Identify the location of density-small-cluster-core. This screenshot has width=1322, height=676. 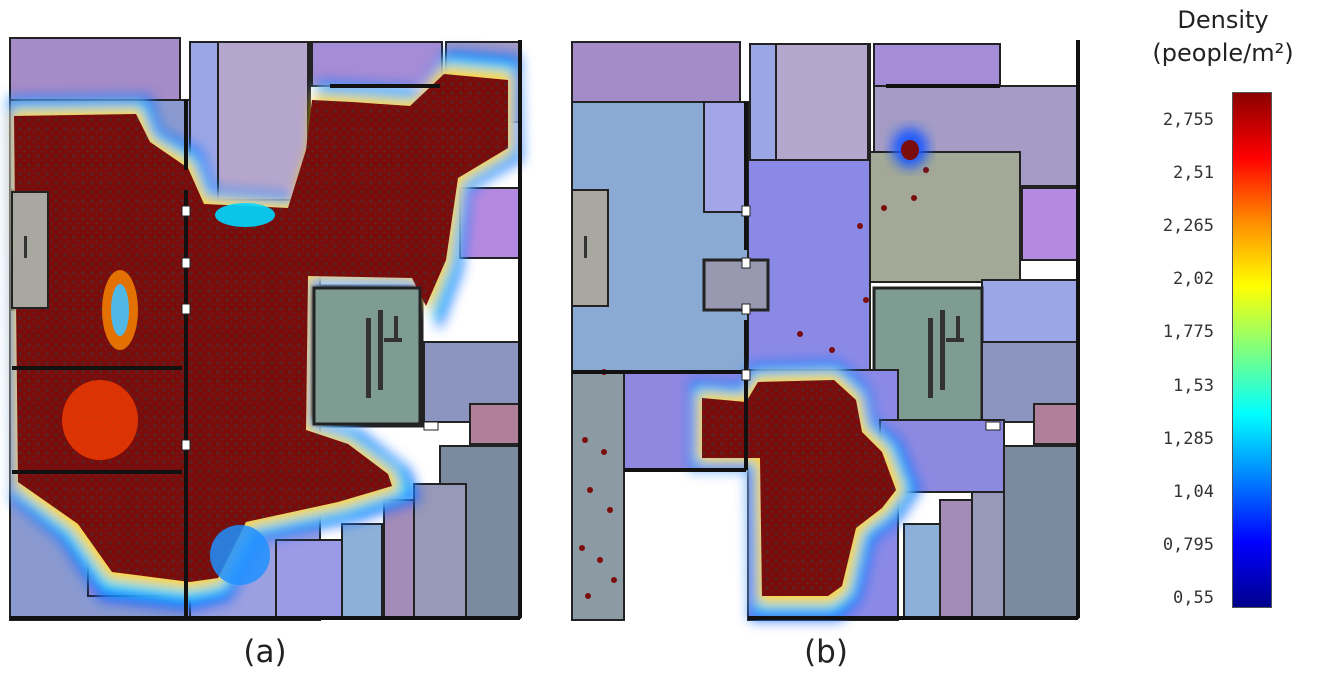
(910, 150).